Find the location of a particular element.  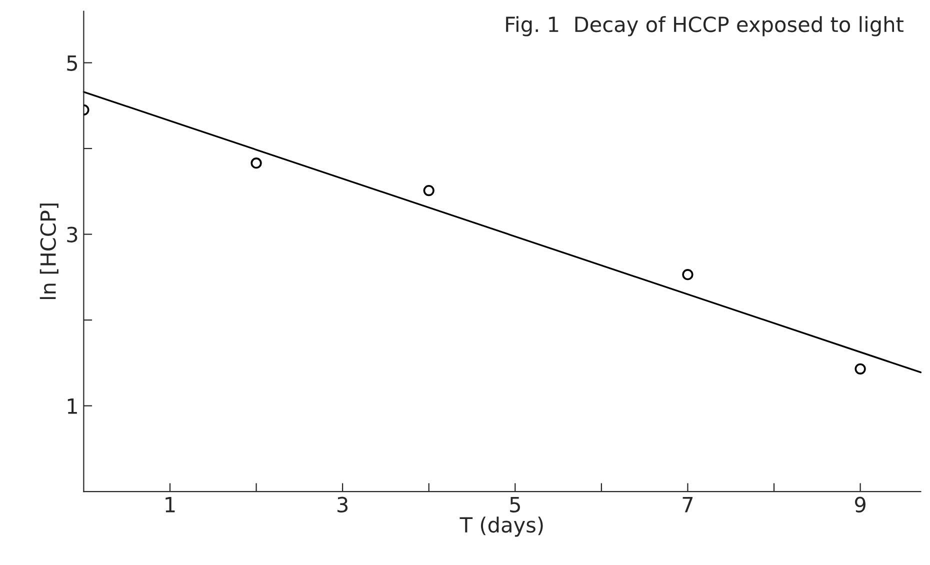

x-tick-label: 1 is located at coordinates (170, 504).